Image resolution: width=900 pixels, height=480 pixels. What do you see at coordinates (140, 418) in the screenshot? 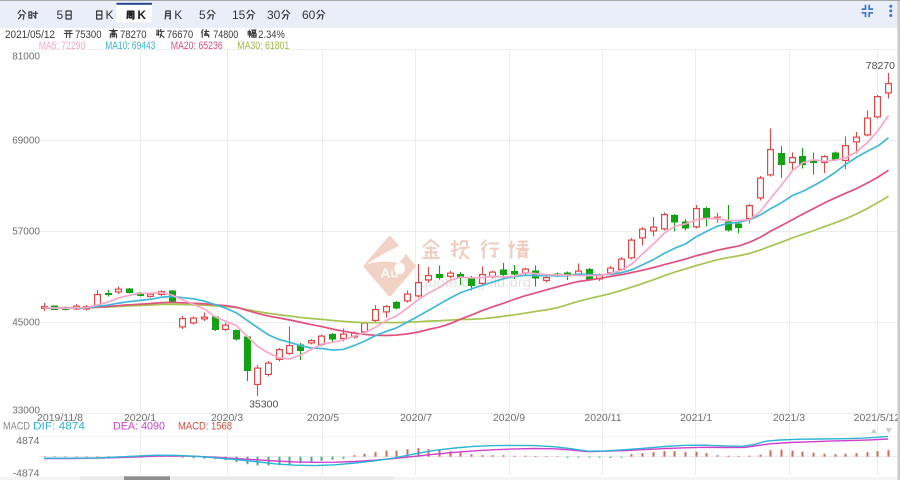
I see `svg-text: 2020/1` at bounding box center [140, 418].